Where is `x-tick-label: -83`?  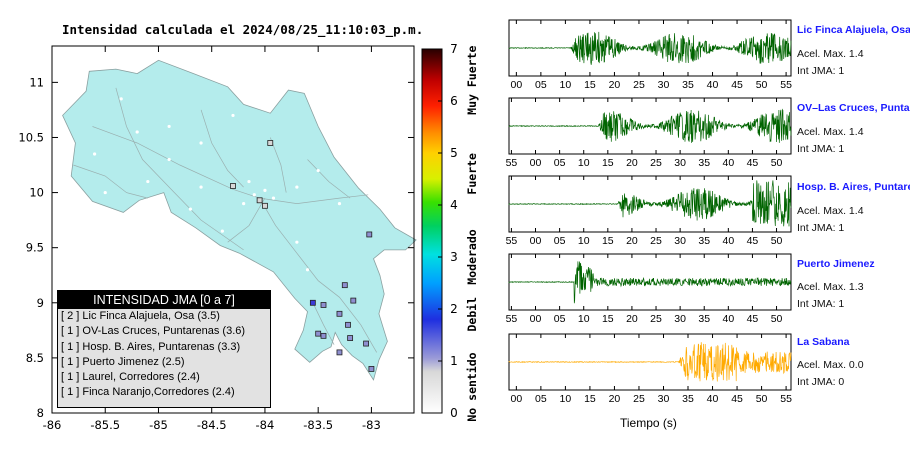
x-tick-label: -83 is located at coordinates (371, 425).